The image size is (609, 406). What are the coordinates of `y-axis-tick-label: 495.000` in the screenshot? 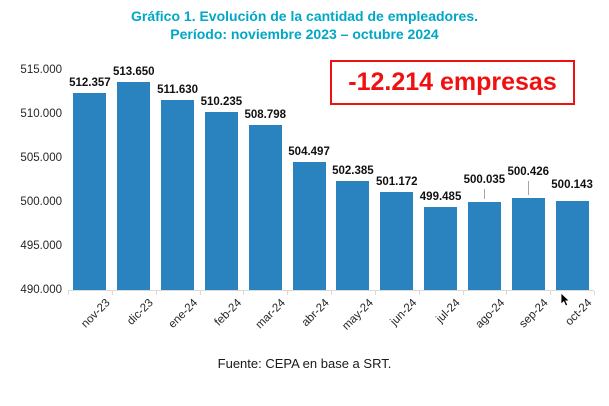 It's located at (41, 246).